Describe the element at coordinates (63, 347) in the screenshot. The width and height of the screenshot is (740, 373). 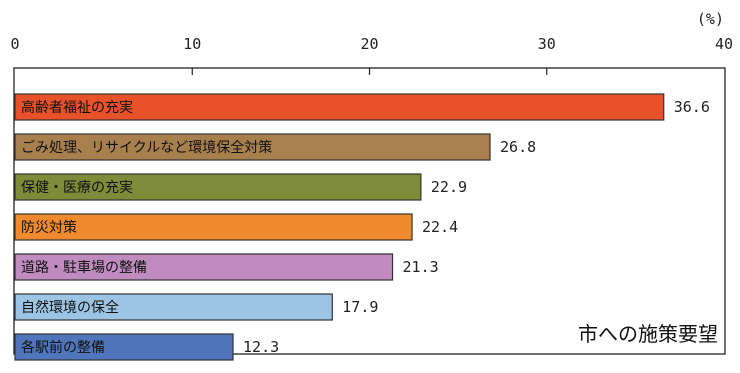
I see `bar-category-label: 各駅前の整備` at that location.